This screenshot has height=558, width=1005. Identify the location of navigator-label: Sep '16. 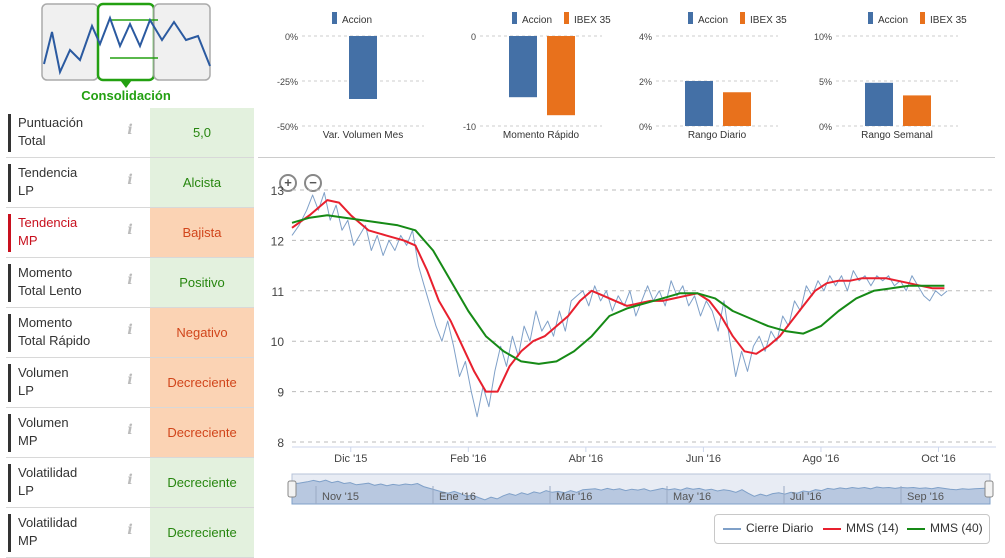
(925, 497).